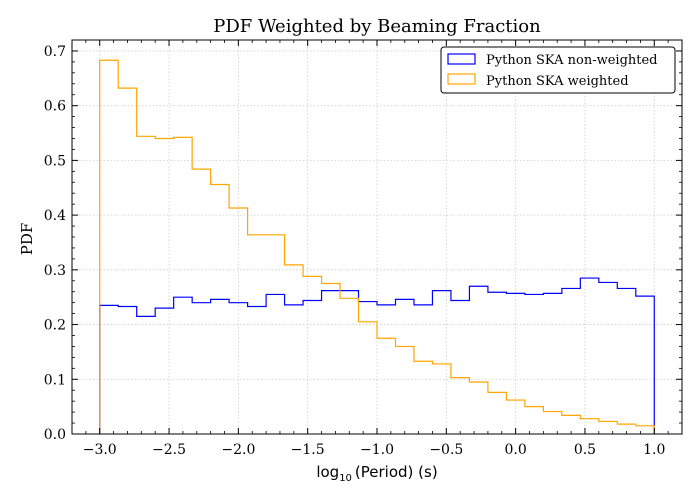 The height and width of the screenshot is (500, 700). I want to click on x-tick-label: 0.0, so click(516, 450).